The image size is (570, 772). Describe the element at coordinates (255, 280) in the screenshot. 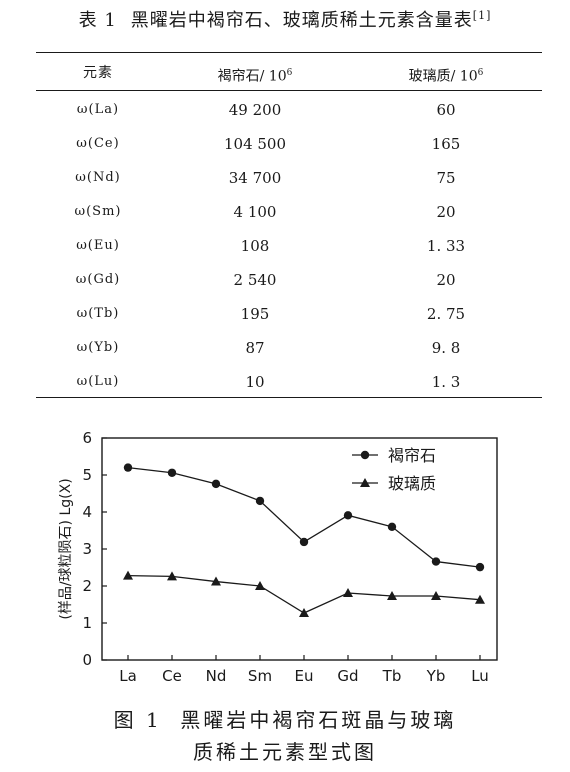

I see `cell-allanite: 2 540` at that location.